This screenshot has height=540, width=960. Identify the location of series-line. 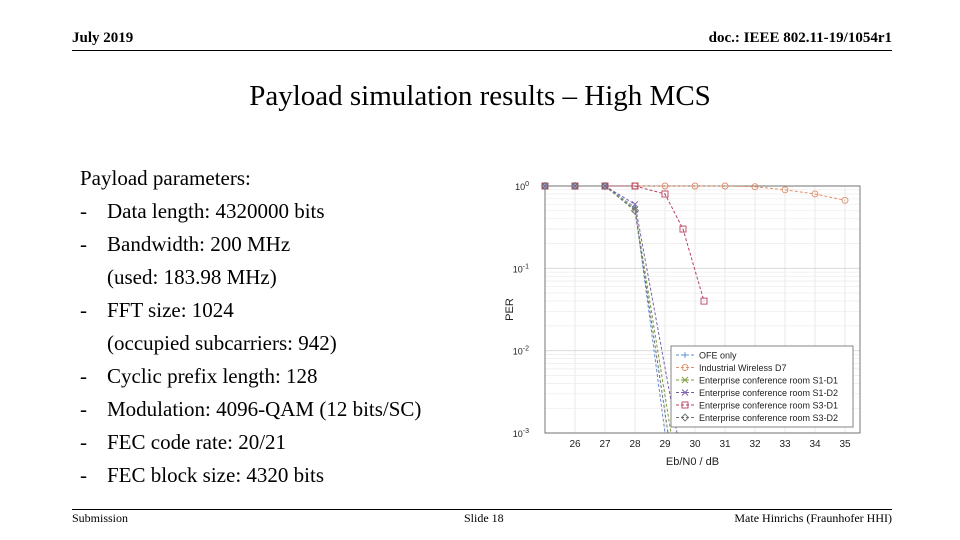
(607, 309).